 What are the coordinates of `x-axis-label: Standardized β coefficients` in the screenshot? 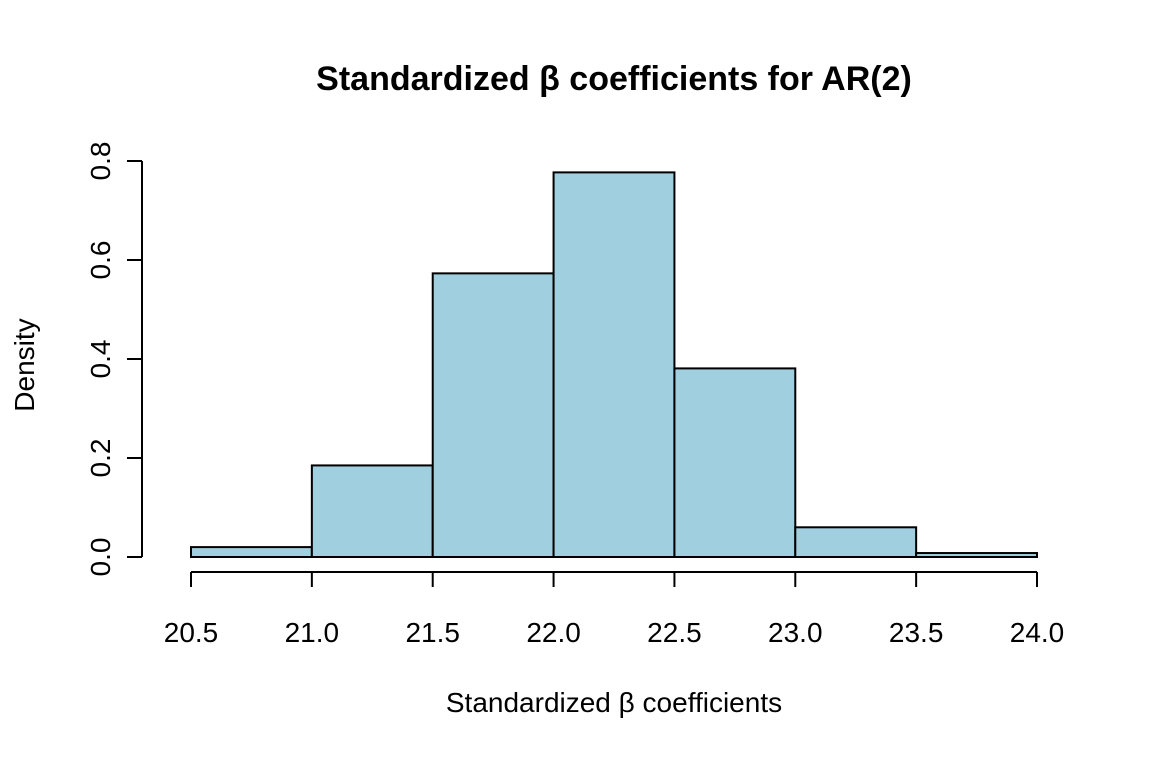 It's located at (614, 702).